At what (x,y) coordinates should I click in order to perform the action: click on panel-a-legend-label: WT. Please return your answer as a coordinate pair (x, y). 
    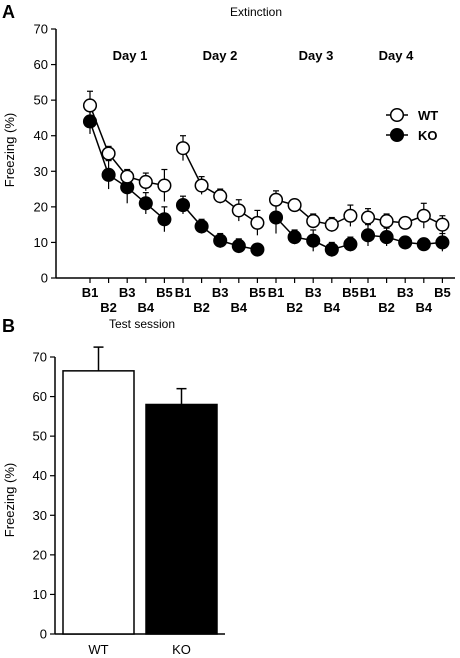
    Looking at the image, I should click on (428, 115).